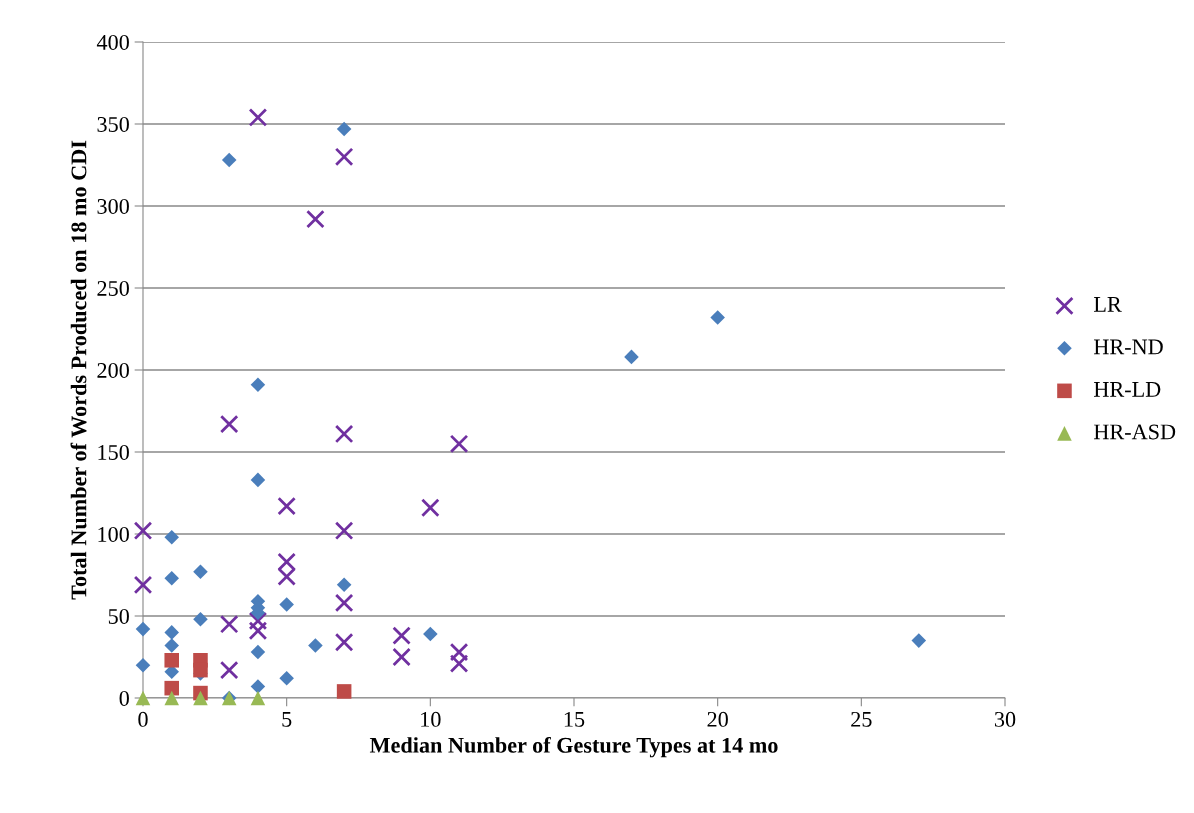  What do you see at coordinates (1005, 719) in the screenshot?
I see `x-tick-label: 30` at bounding box center [1005, 719].